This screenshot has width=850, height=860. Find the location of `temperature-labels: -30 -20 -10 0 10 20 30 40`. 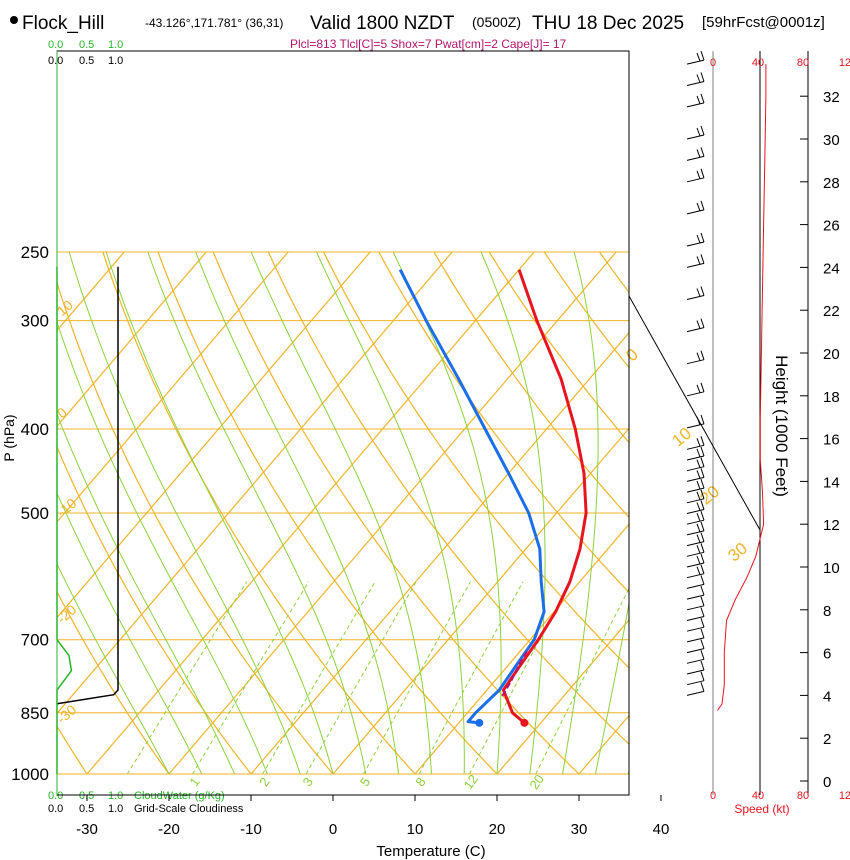

temperature-labels: -30 -20 -10 0 10 20 30 40 is located at coordinates (372, 816).